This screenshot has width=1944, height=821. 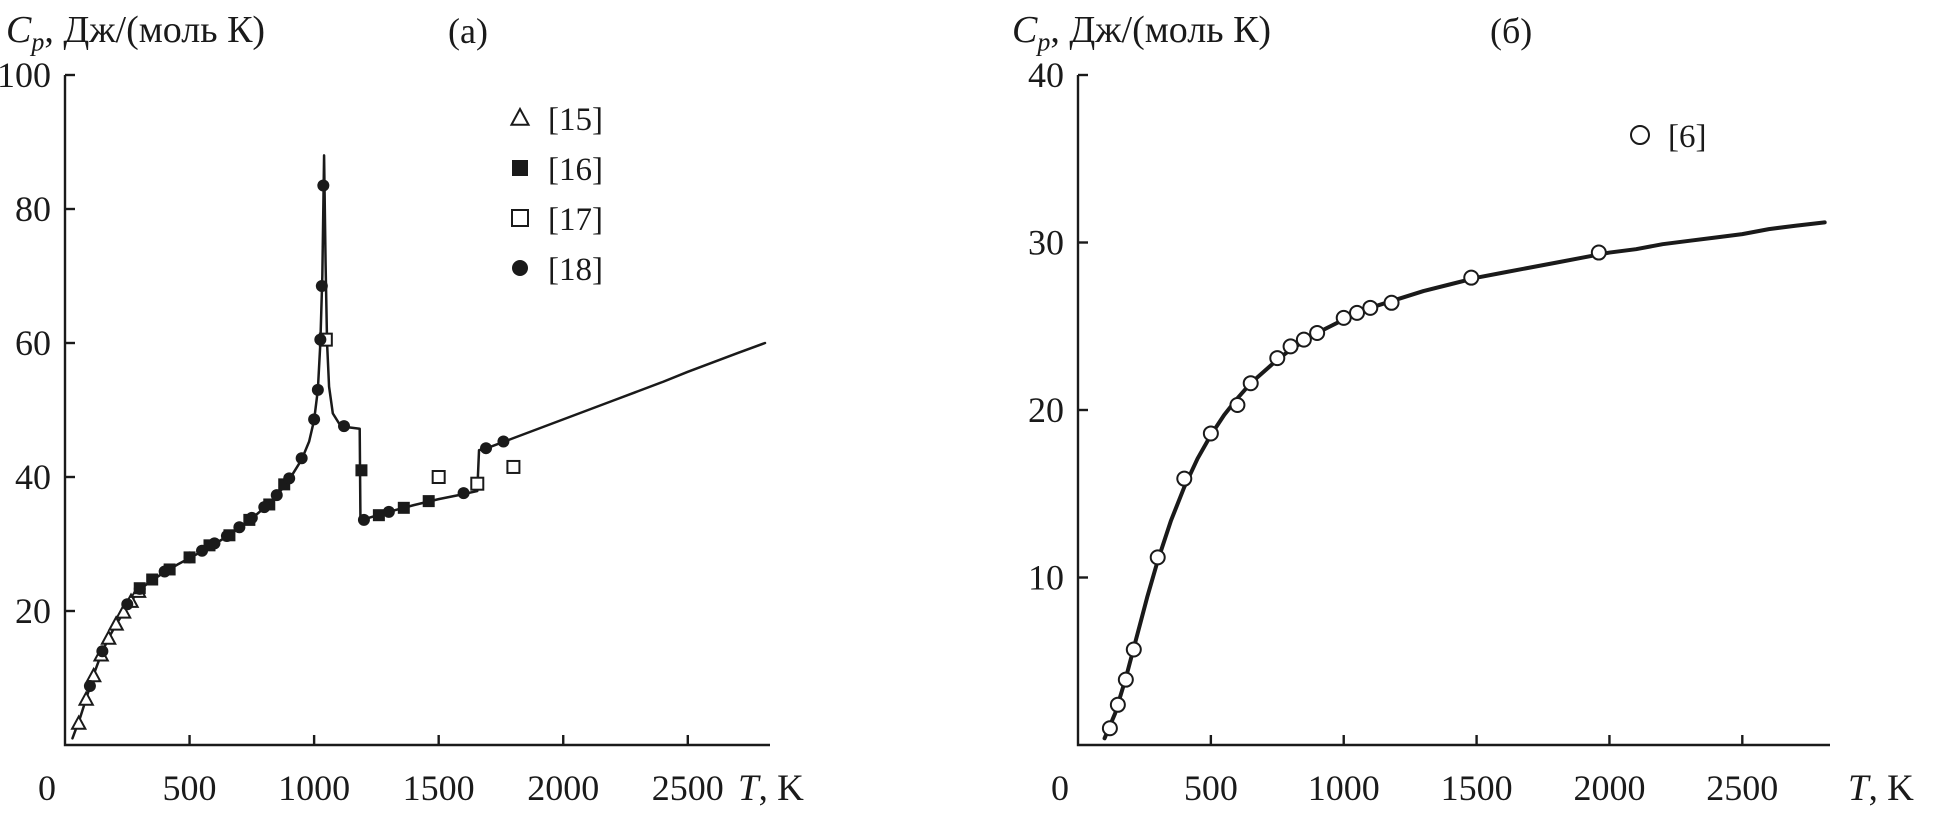 I want to click on x-tick-label: 500, so click(x=1211, y=788).